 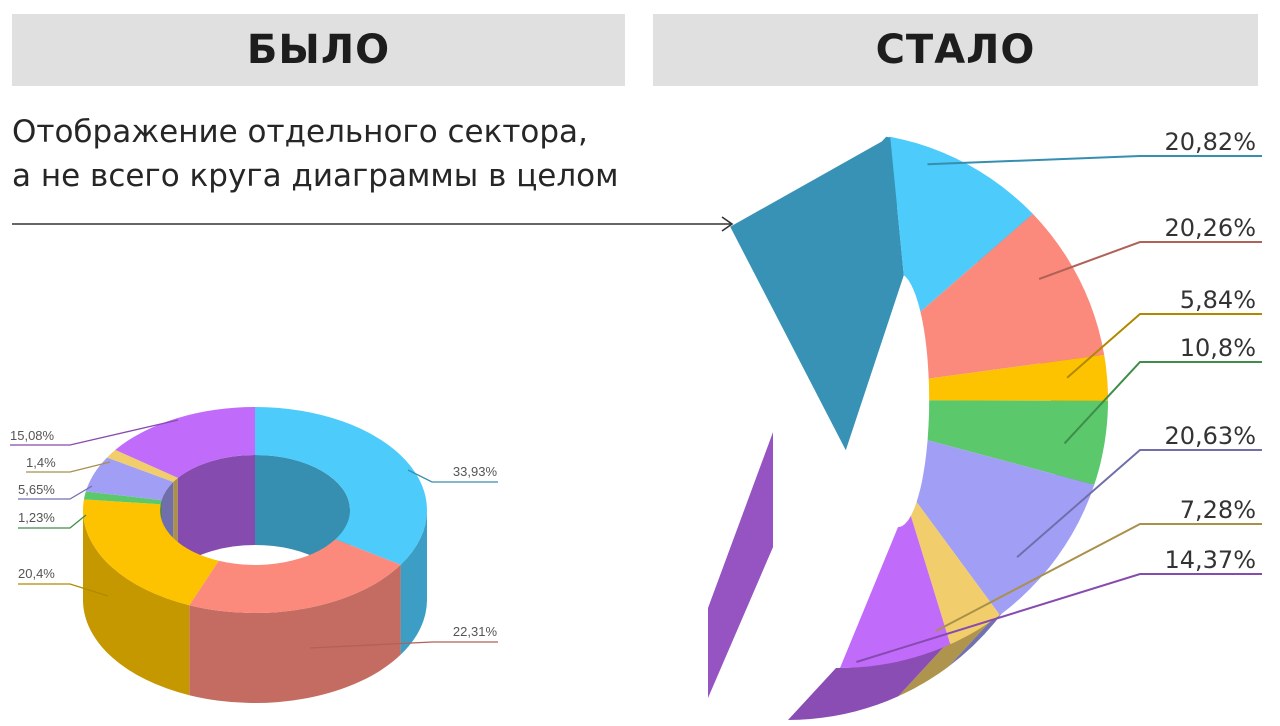 What do you see at coordinates (475, 471) in the screenshot?
I see `donut-data-label: 33,93%` at bounding box center [475, 471].